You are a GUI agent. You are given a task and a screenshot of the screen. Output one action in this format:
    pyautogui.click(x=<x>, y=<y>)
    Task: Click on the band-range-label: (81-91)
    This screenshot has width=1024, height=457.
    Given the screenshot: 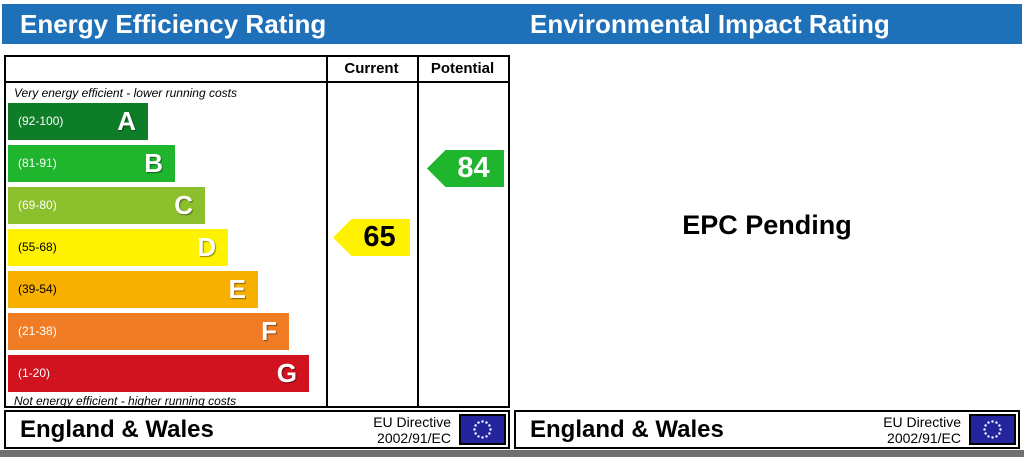 What is the action you would take?
    pyautogui.click(x=37, y=163)
    